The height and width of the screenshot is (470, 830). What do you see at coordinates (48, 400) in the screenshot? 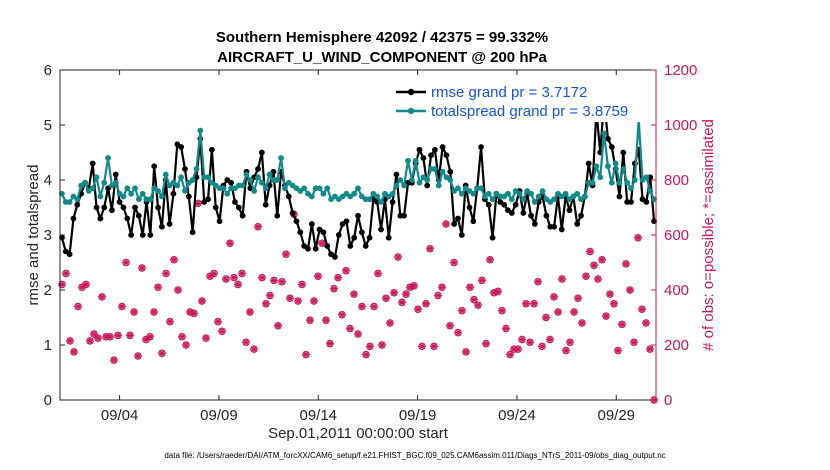
I see `y-tick-left-label: 0` at bounding box center [48, 400].